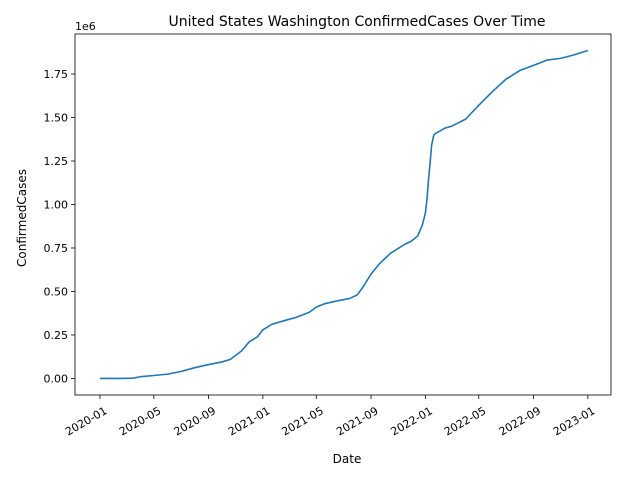  What do you see at coordinates (56, 291) in the screenshot?
I see `y-tick-label: 0.50` at bounding box center [56, 291].